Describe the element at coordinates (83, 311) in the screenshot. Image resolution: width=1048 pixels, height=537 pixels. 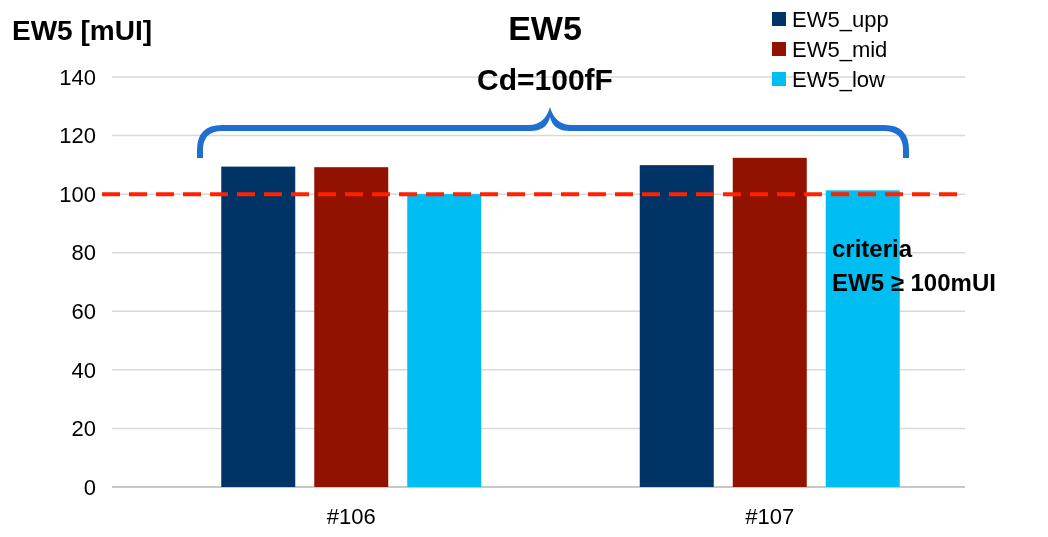
I see `y-tick-label: 60` at that location.